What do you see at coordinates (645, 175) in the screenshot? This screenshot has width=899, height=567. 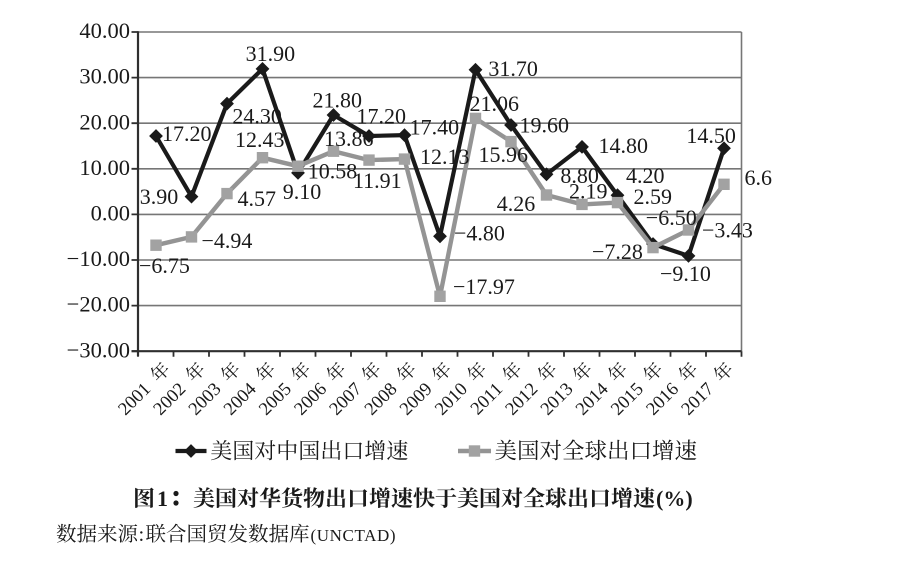 I see `svg-text: 4.20` at bounding box center [645, 175].